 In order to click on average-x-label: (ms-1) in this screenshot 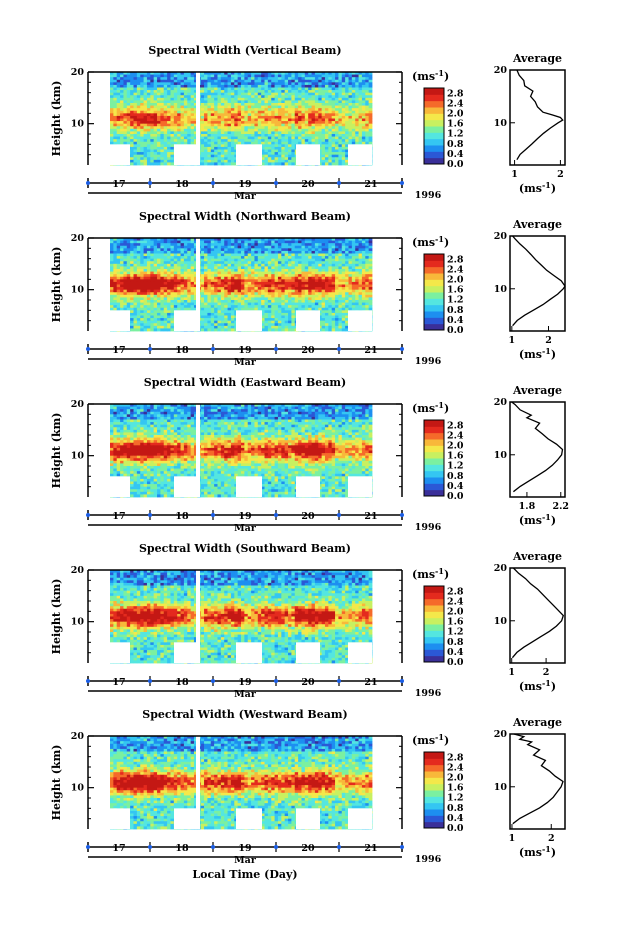, I will do `click(537, 851)`.